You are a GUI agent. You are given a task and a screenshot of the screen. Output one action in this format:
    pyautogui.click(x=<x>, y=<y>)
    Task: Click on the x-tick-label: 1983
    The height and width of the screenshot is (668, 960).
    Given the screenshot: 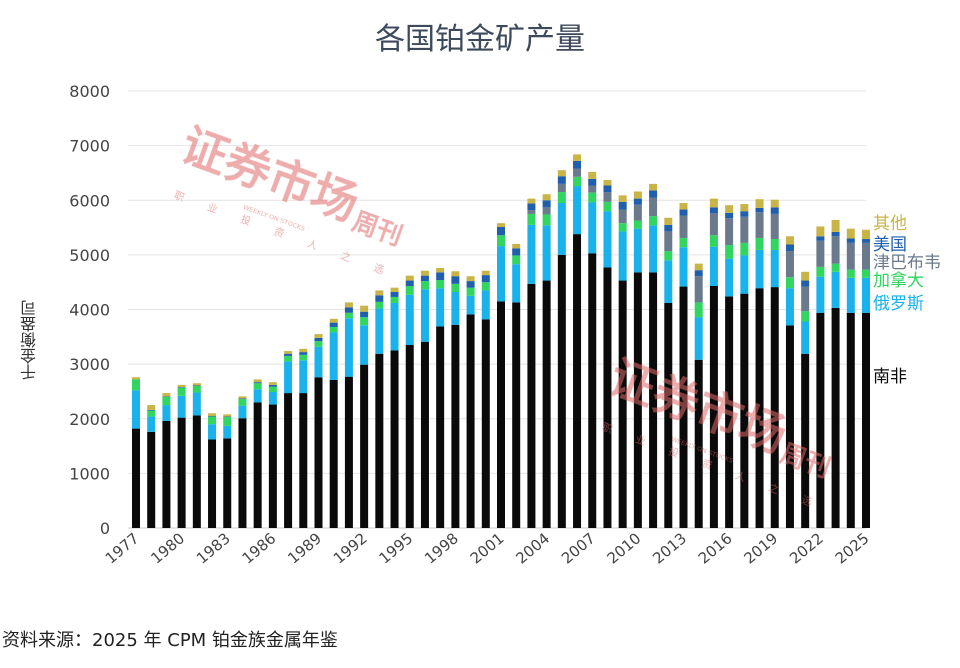 What is the action you would take?
    pyautogui.click(x=213, y=548)
    